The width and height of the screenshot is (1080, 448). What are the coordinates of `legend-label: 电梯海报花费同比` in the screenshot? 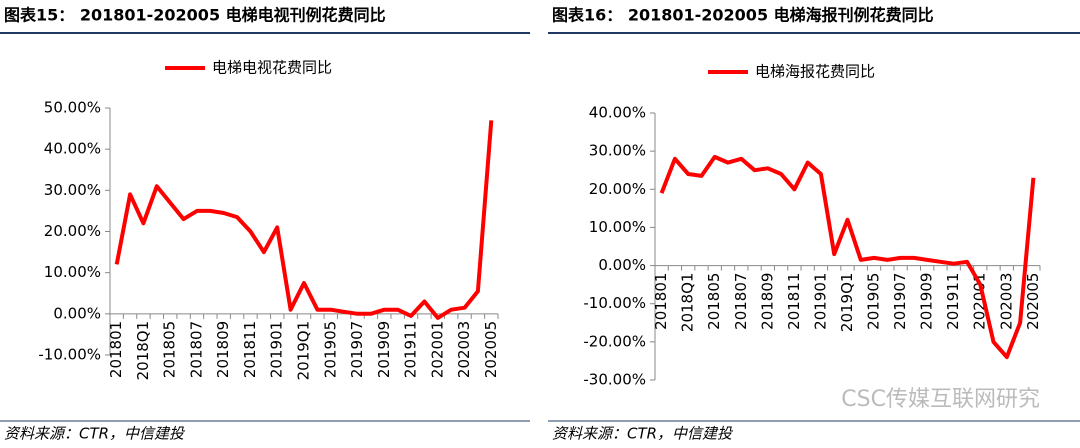 It's located at (815, 72).